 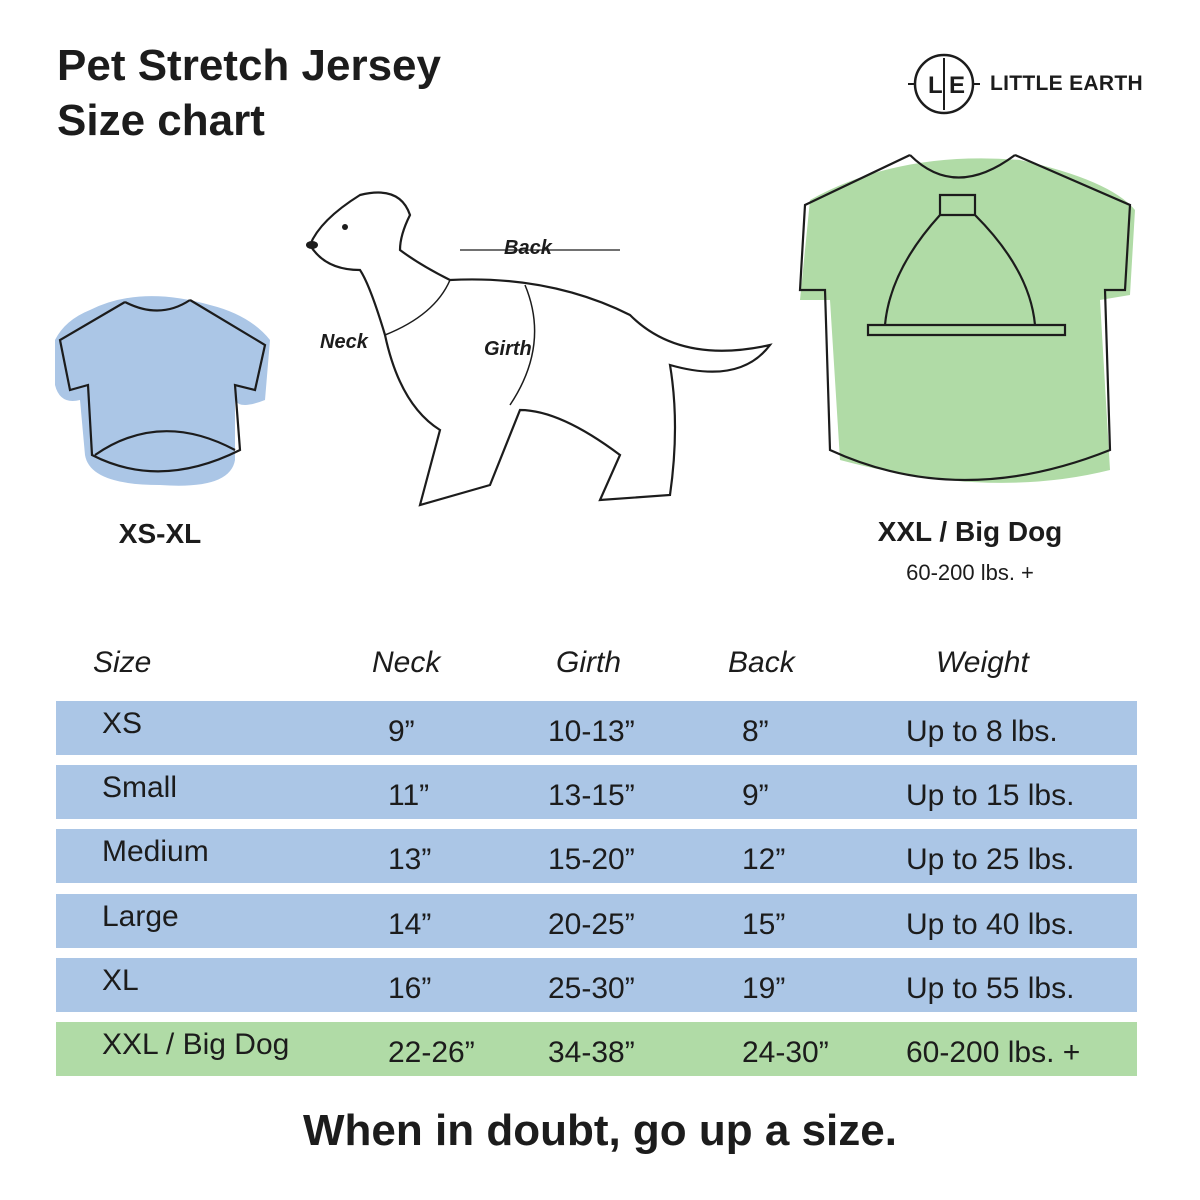 I want to click on cell-weight: Up to 15 lbs., so click(x=990, y=795).